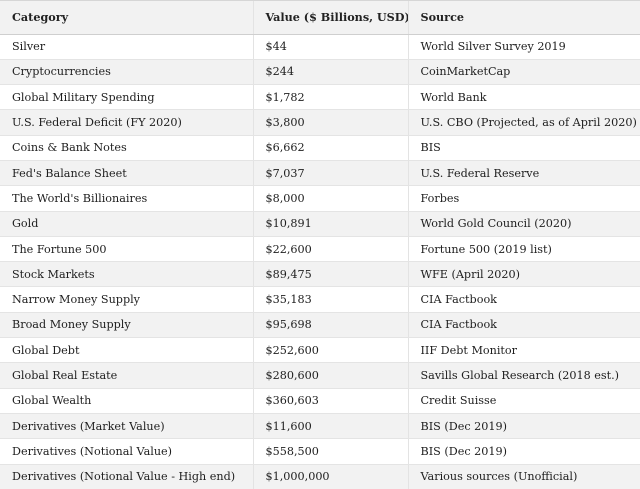 The height and width of the screenshot is (489, 640). What do you see at coordinates (331, 451) in the screenshot?
I see `cell-value: $558,500` at bounding box center [331, 451].